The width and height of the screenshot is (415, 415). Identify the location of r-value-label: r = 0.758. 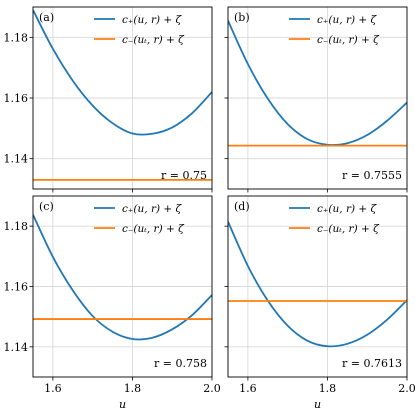
(180, 363).